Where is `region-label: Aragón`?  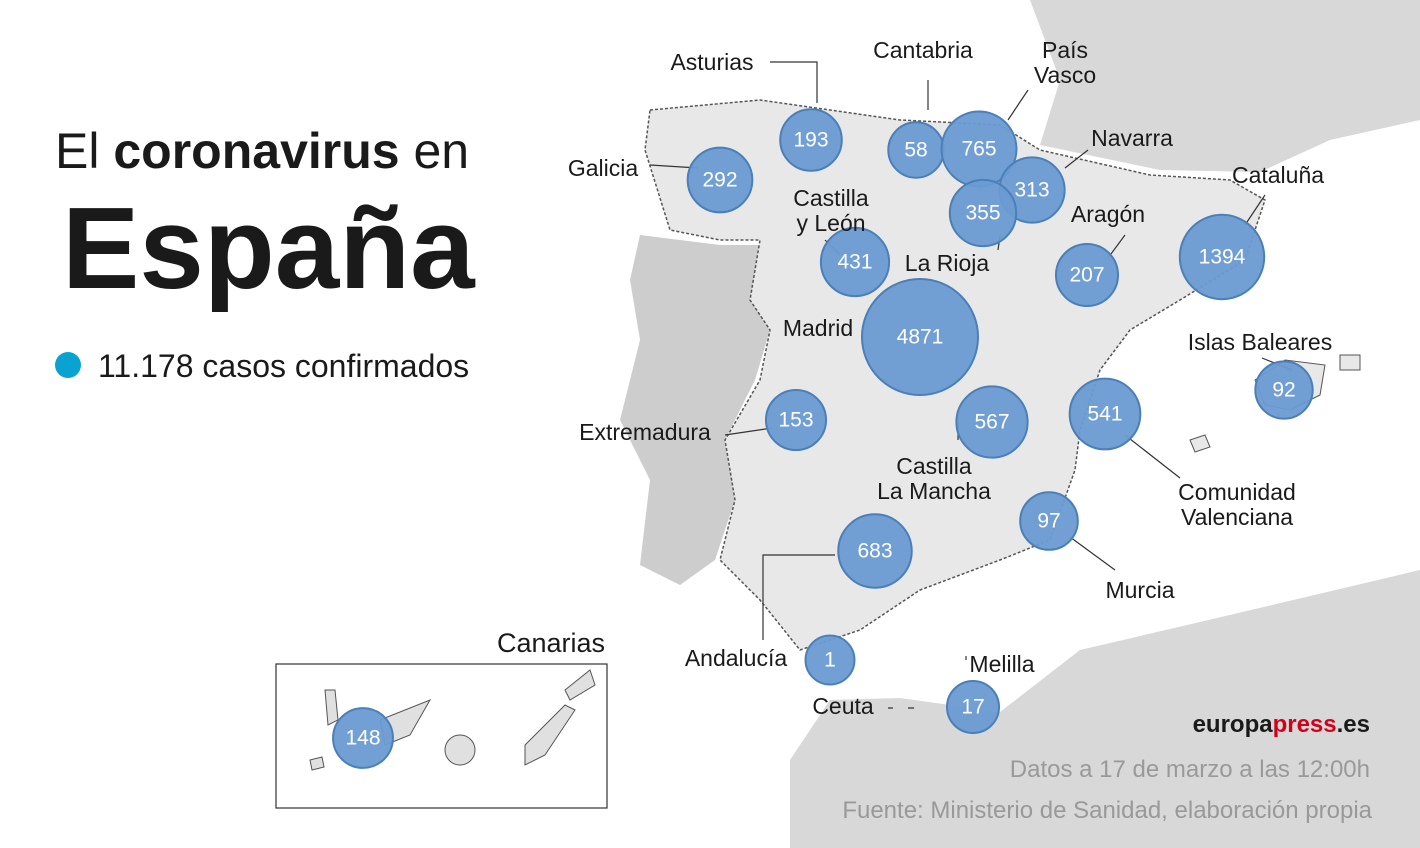 region-label: Aragón is located at coordinates (1108, 214).